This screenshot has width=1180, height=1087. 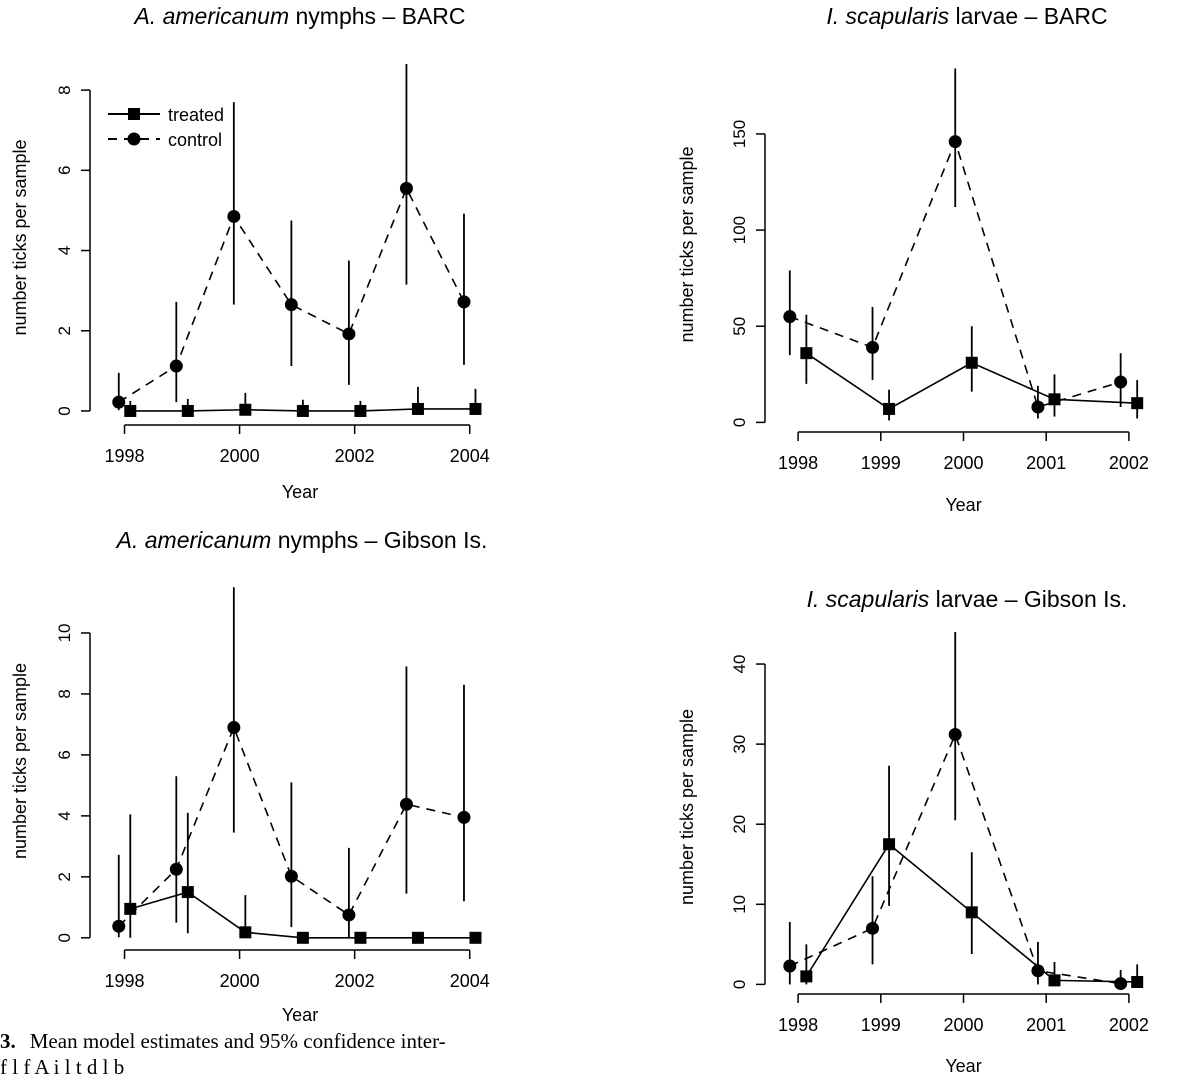 What do you see at coordinates (64, 815) in the screenshot?
I see `y-tick-label: 4` at bounding box center [64, 815].